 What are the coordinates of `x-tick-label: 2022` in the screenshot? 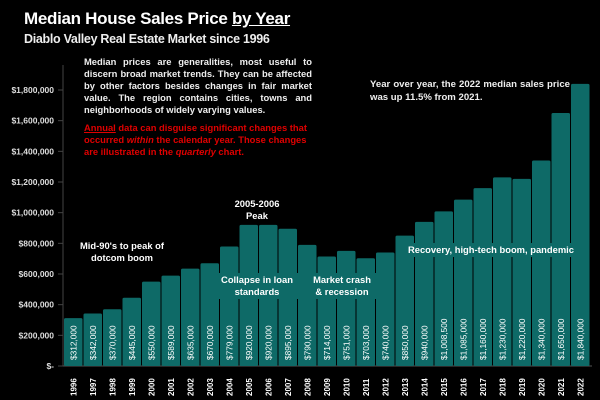 It's located at (580, 387).